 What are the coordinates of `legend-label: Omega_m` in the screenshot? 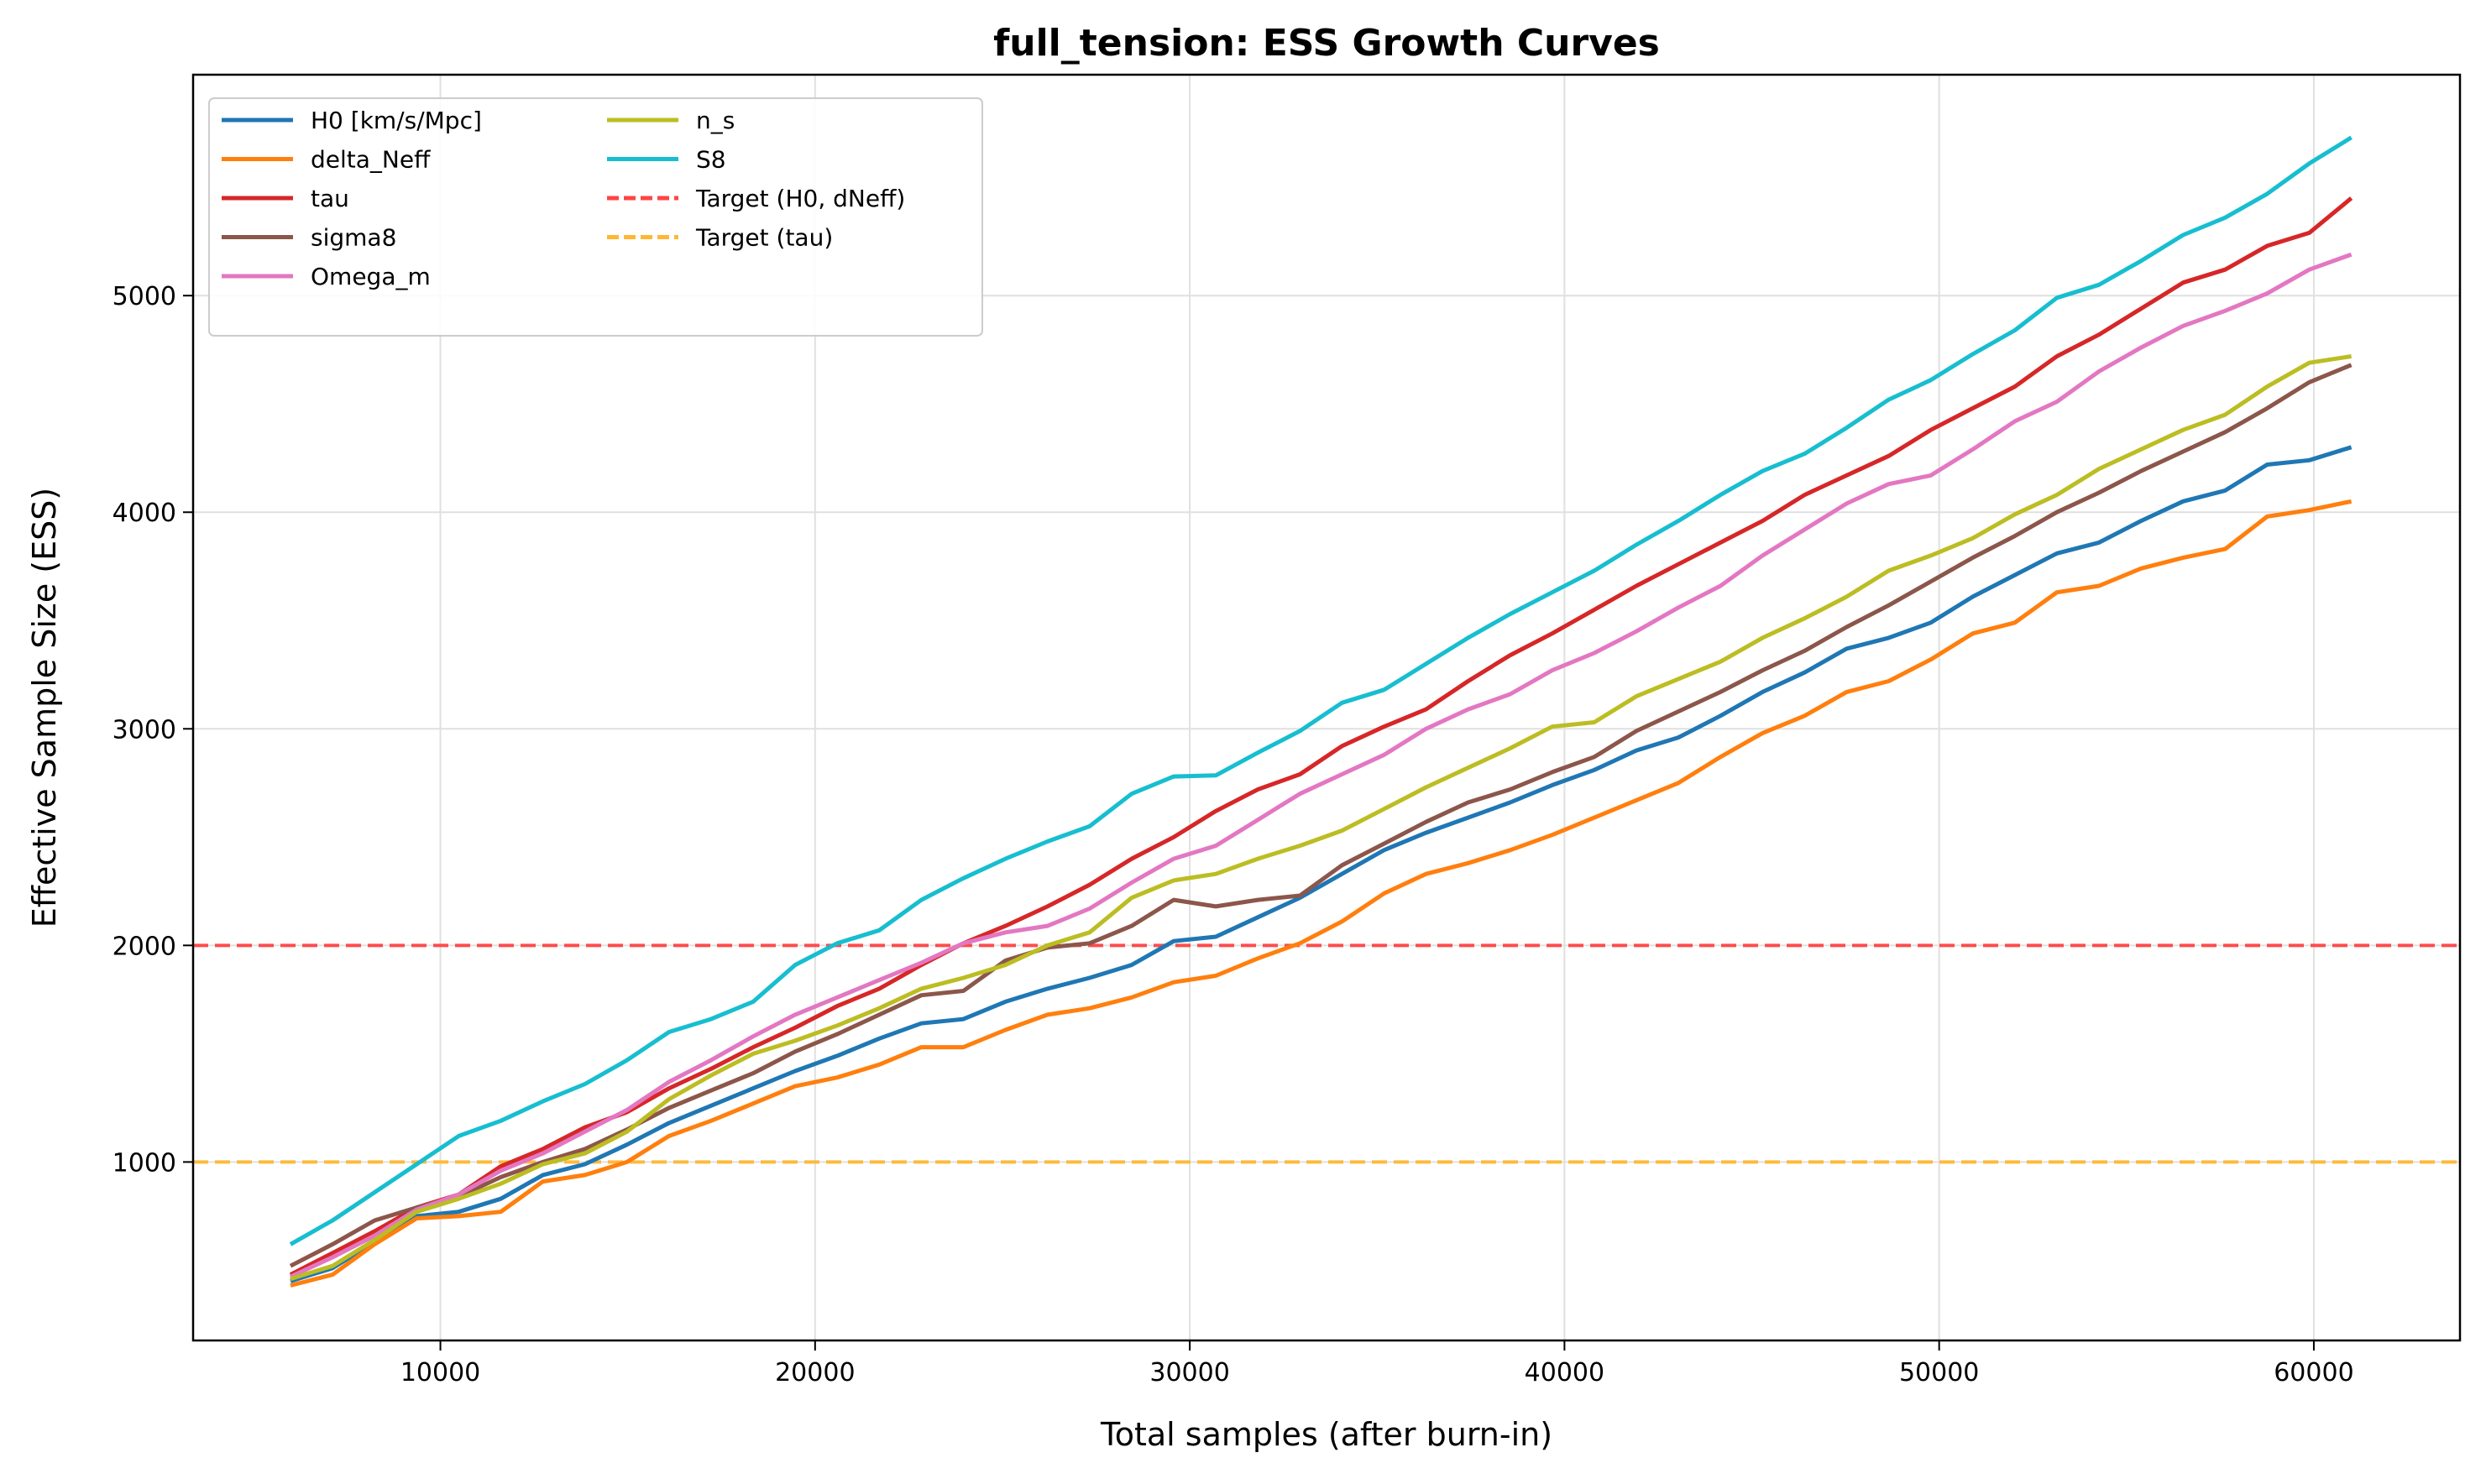 It's located at (371, 276).